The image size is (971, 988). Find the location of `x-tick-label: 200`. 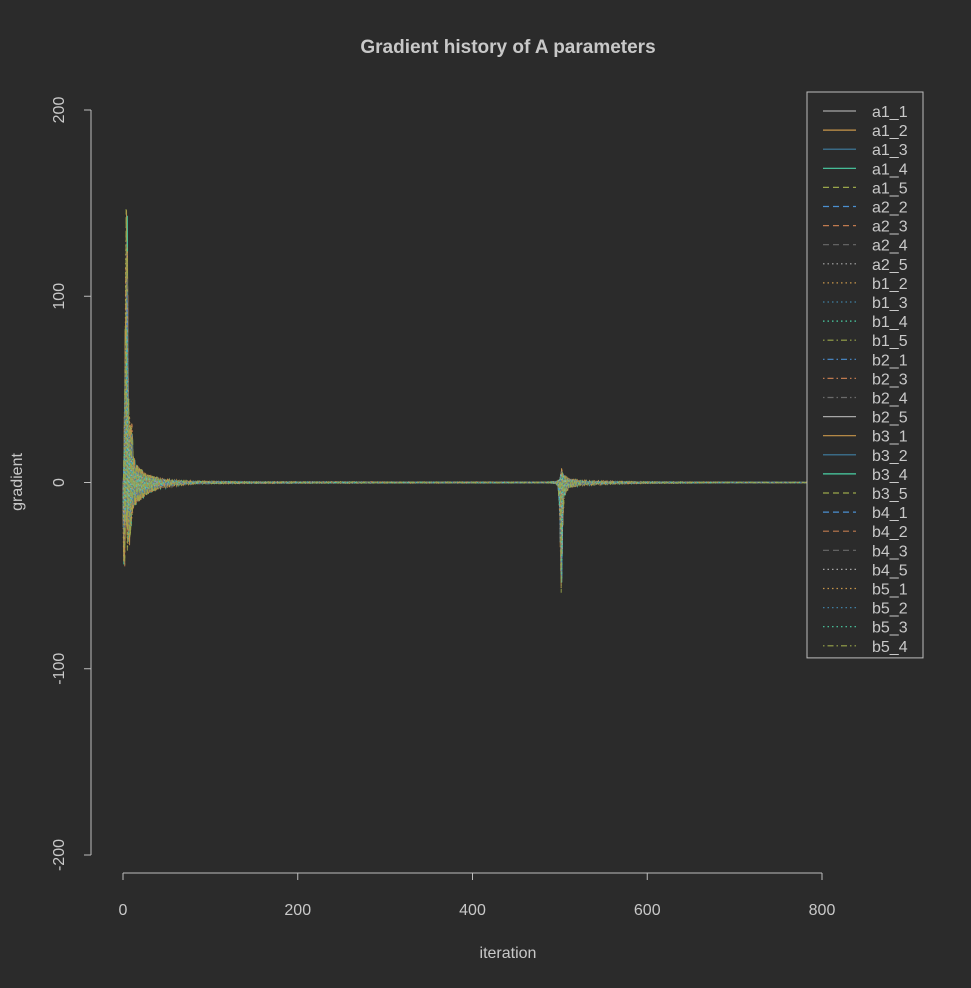

x-tick-label: 200 is located at coordinates (297, 910).